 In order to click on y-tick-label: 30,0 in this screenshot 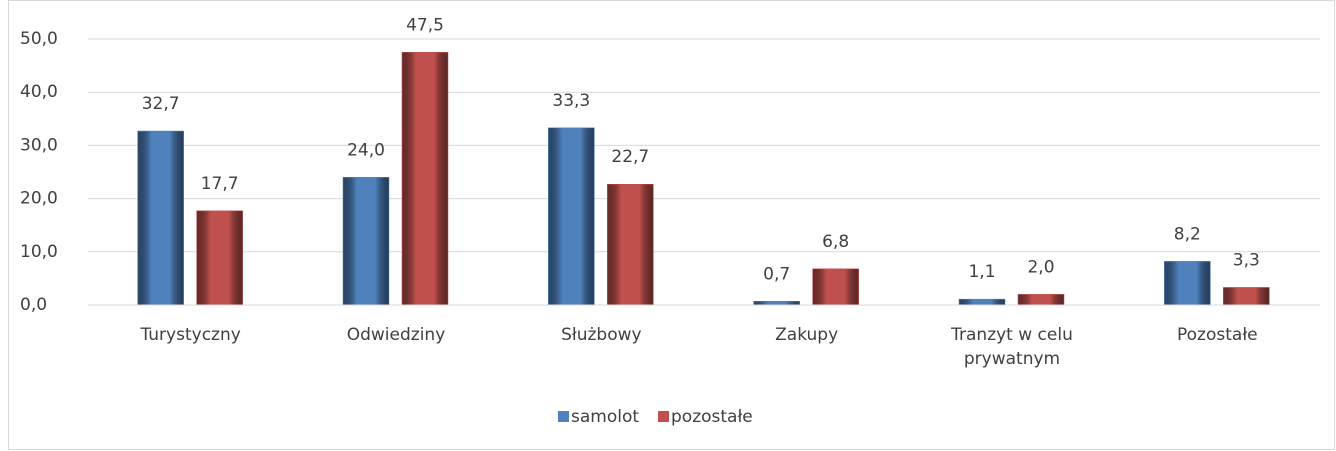, I will do `click(39, 145)`.